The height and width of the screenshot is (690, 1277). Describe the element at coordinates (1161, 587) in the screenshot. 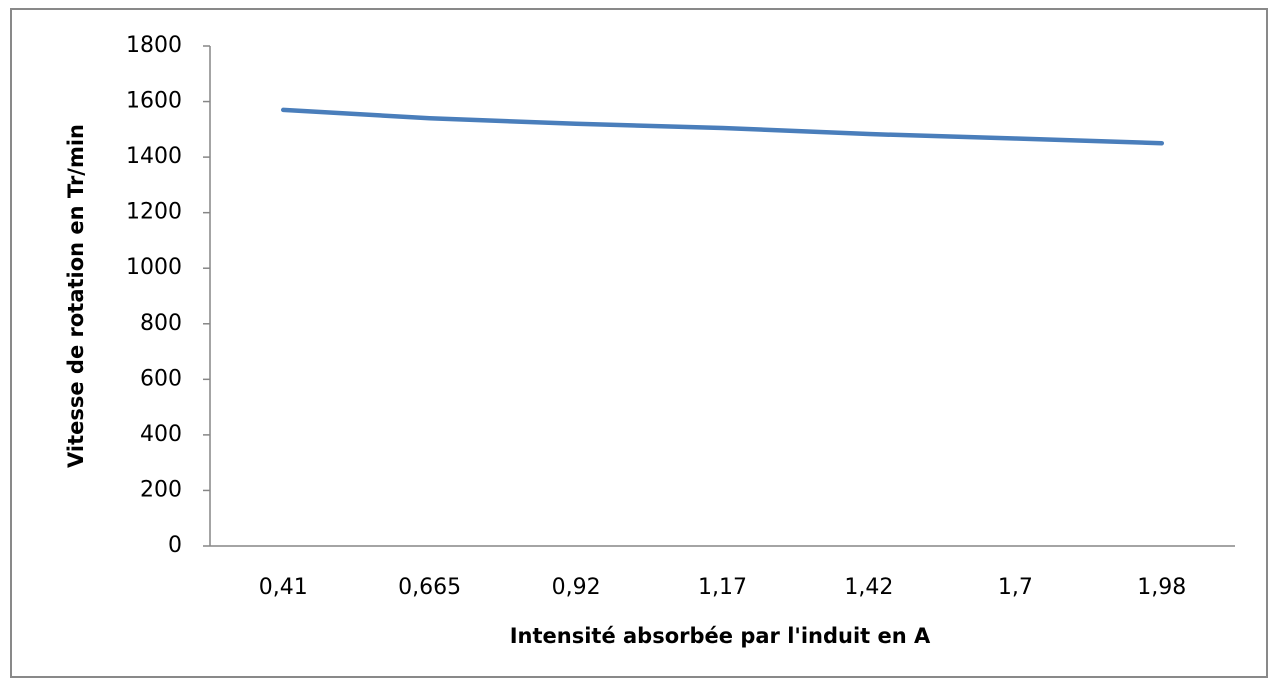

I see `x-tick-label: 1,98` at that location.